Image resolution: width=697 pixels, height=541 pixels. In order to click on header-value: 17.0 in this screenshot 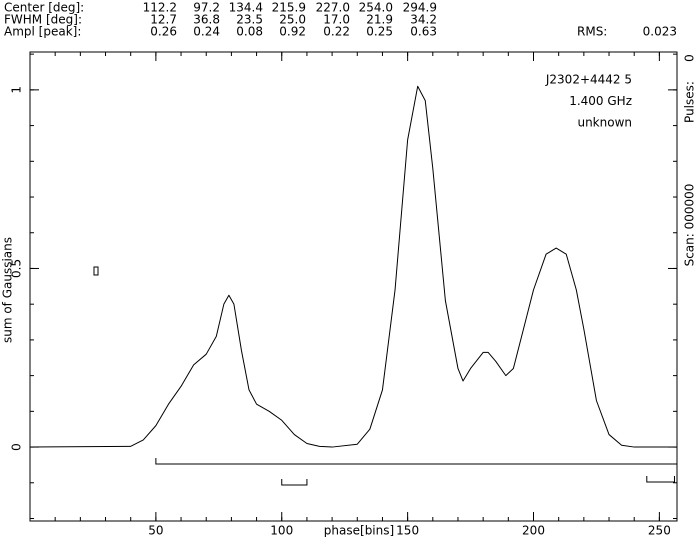, I will do `click(336, 20)`.